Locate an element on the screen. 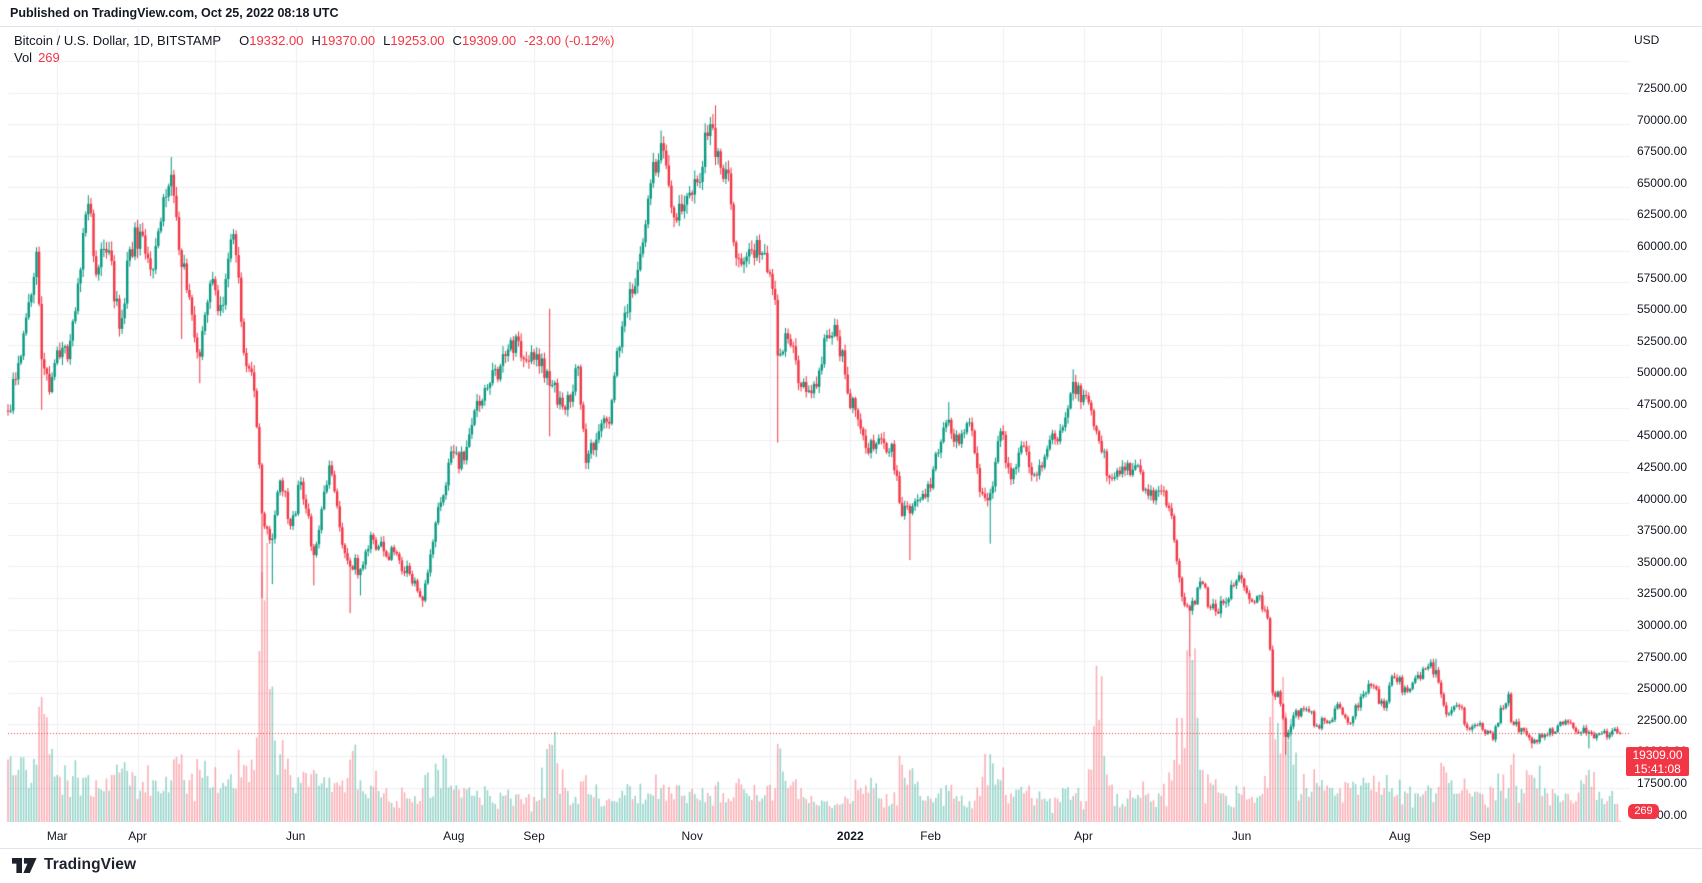  price-tick-label: 72500.00 is located at coordinates (1661, 88).